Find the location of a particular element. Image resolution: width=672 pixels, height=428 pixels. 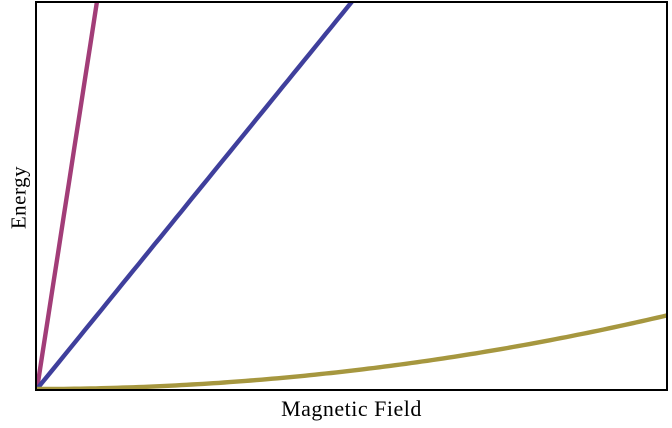

x-axis-label: Magnetic Field is located at coordinates (351, 408).